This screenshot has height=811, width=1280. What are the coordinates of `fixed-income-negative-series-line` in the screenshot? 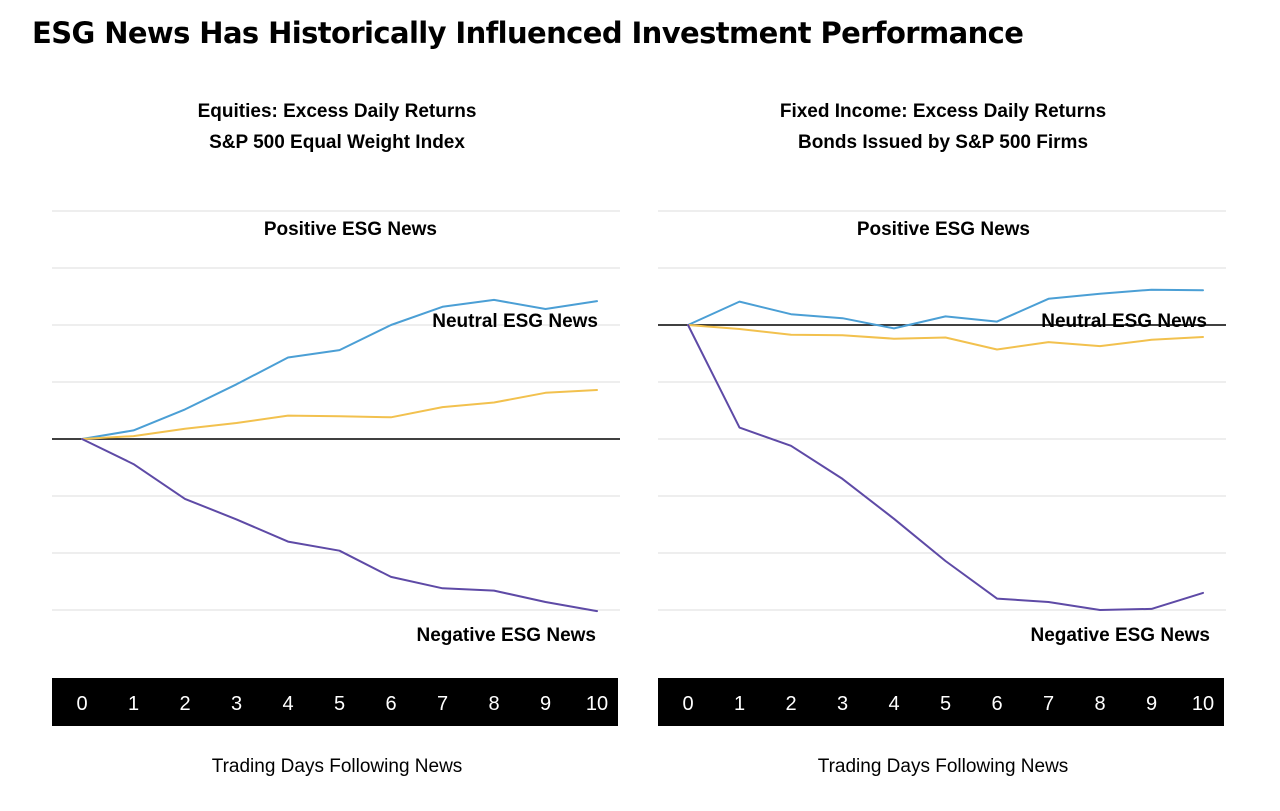 It's located at (945, 467).